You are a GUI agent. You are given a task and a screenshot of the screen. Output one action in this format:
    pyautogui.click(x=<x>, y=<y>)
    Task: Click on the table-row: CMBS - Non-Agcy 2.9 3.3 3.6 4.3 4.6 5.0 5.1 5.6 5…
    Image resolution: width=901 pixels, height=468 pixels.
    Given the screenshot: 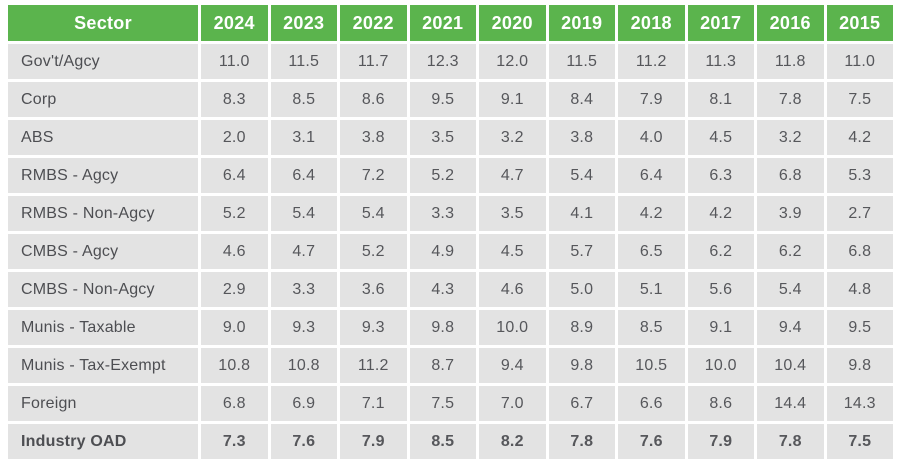 What is the action you would take?
    pyautogui.click(x=450, y=289)
    